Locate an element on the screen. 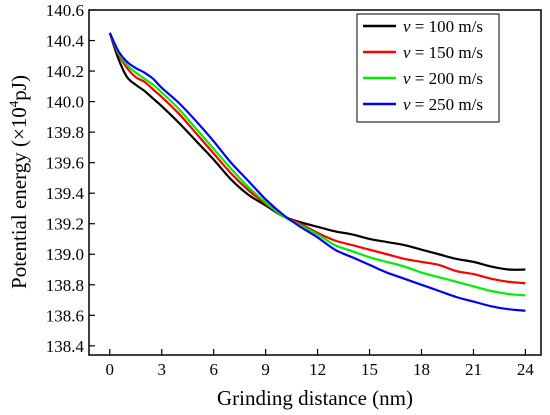  legend-label: v = 200 m/s is located at coordinates (443, 78).